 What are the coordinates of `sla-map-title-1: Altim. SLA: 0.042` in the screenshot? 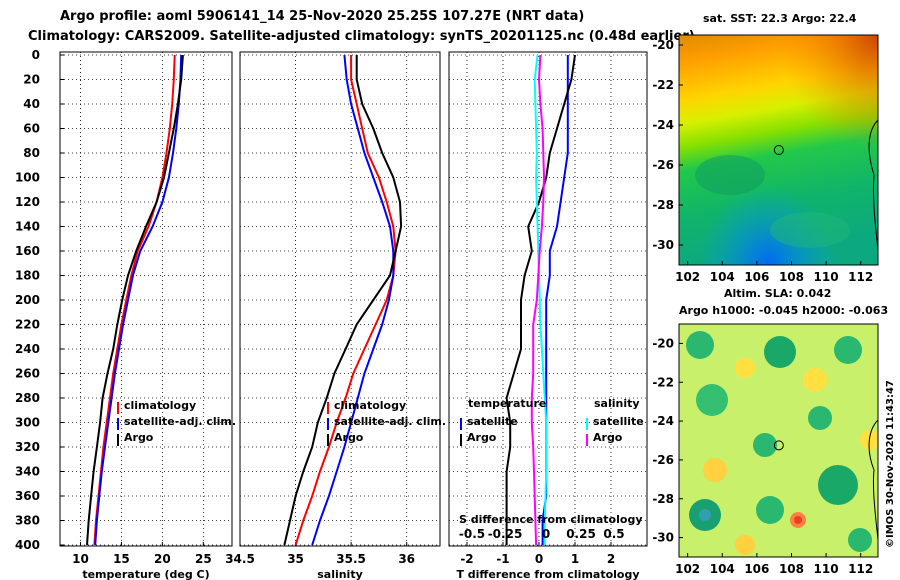 It's located at (777, 293).